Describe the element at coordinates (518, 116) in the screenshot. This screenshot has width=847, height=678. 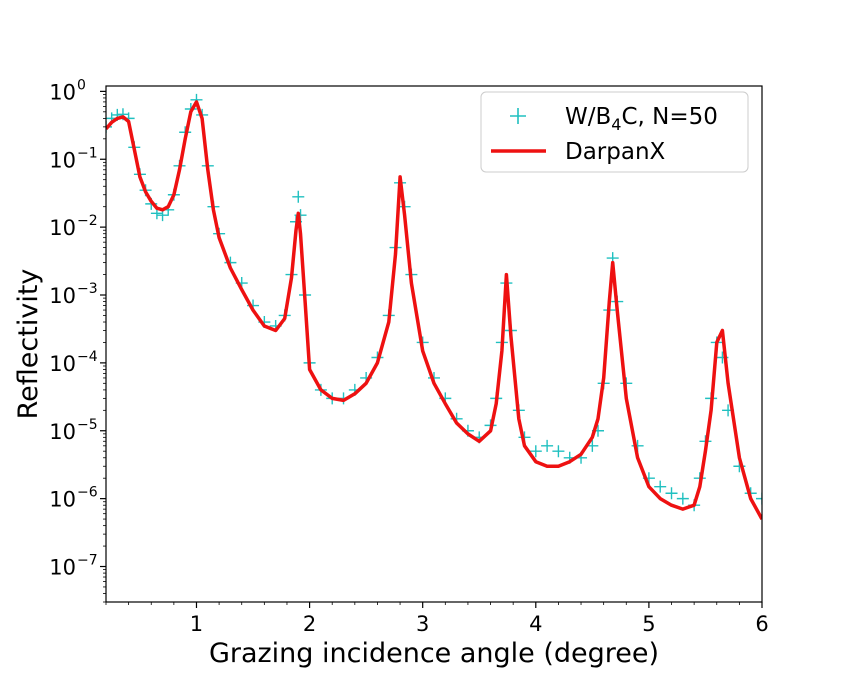
I see `legend-marker-plus` at that location.